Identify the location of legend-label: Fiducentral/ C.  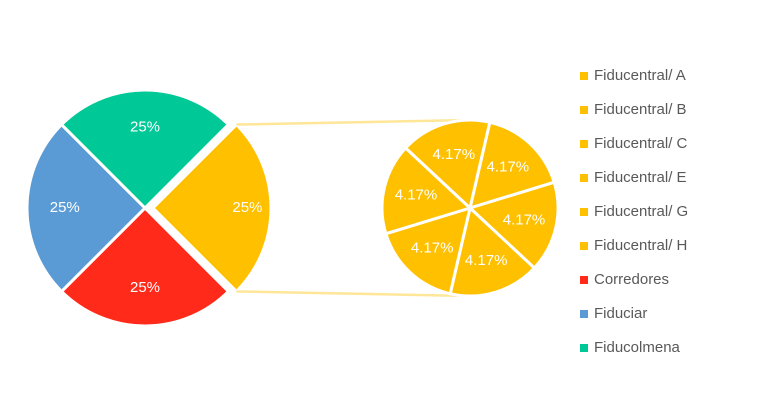
(641, 143).